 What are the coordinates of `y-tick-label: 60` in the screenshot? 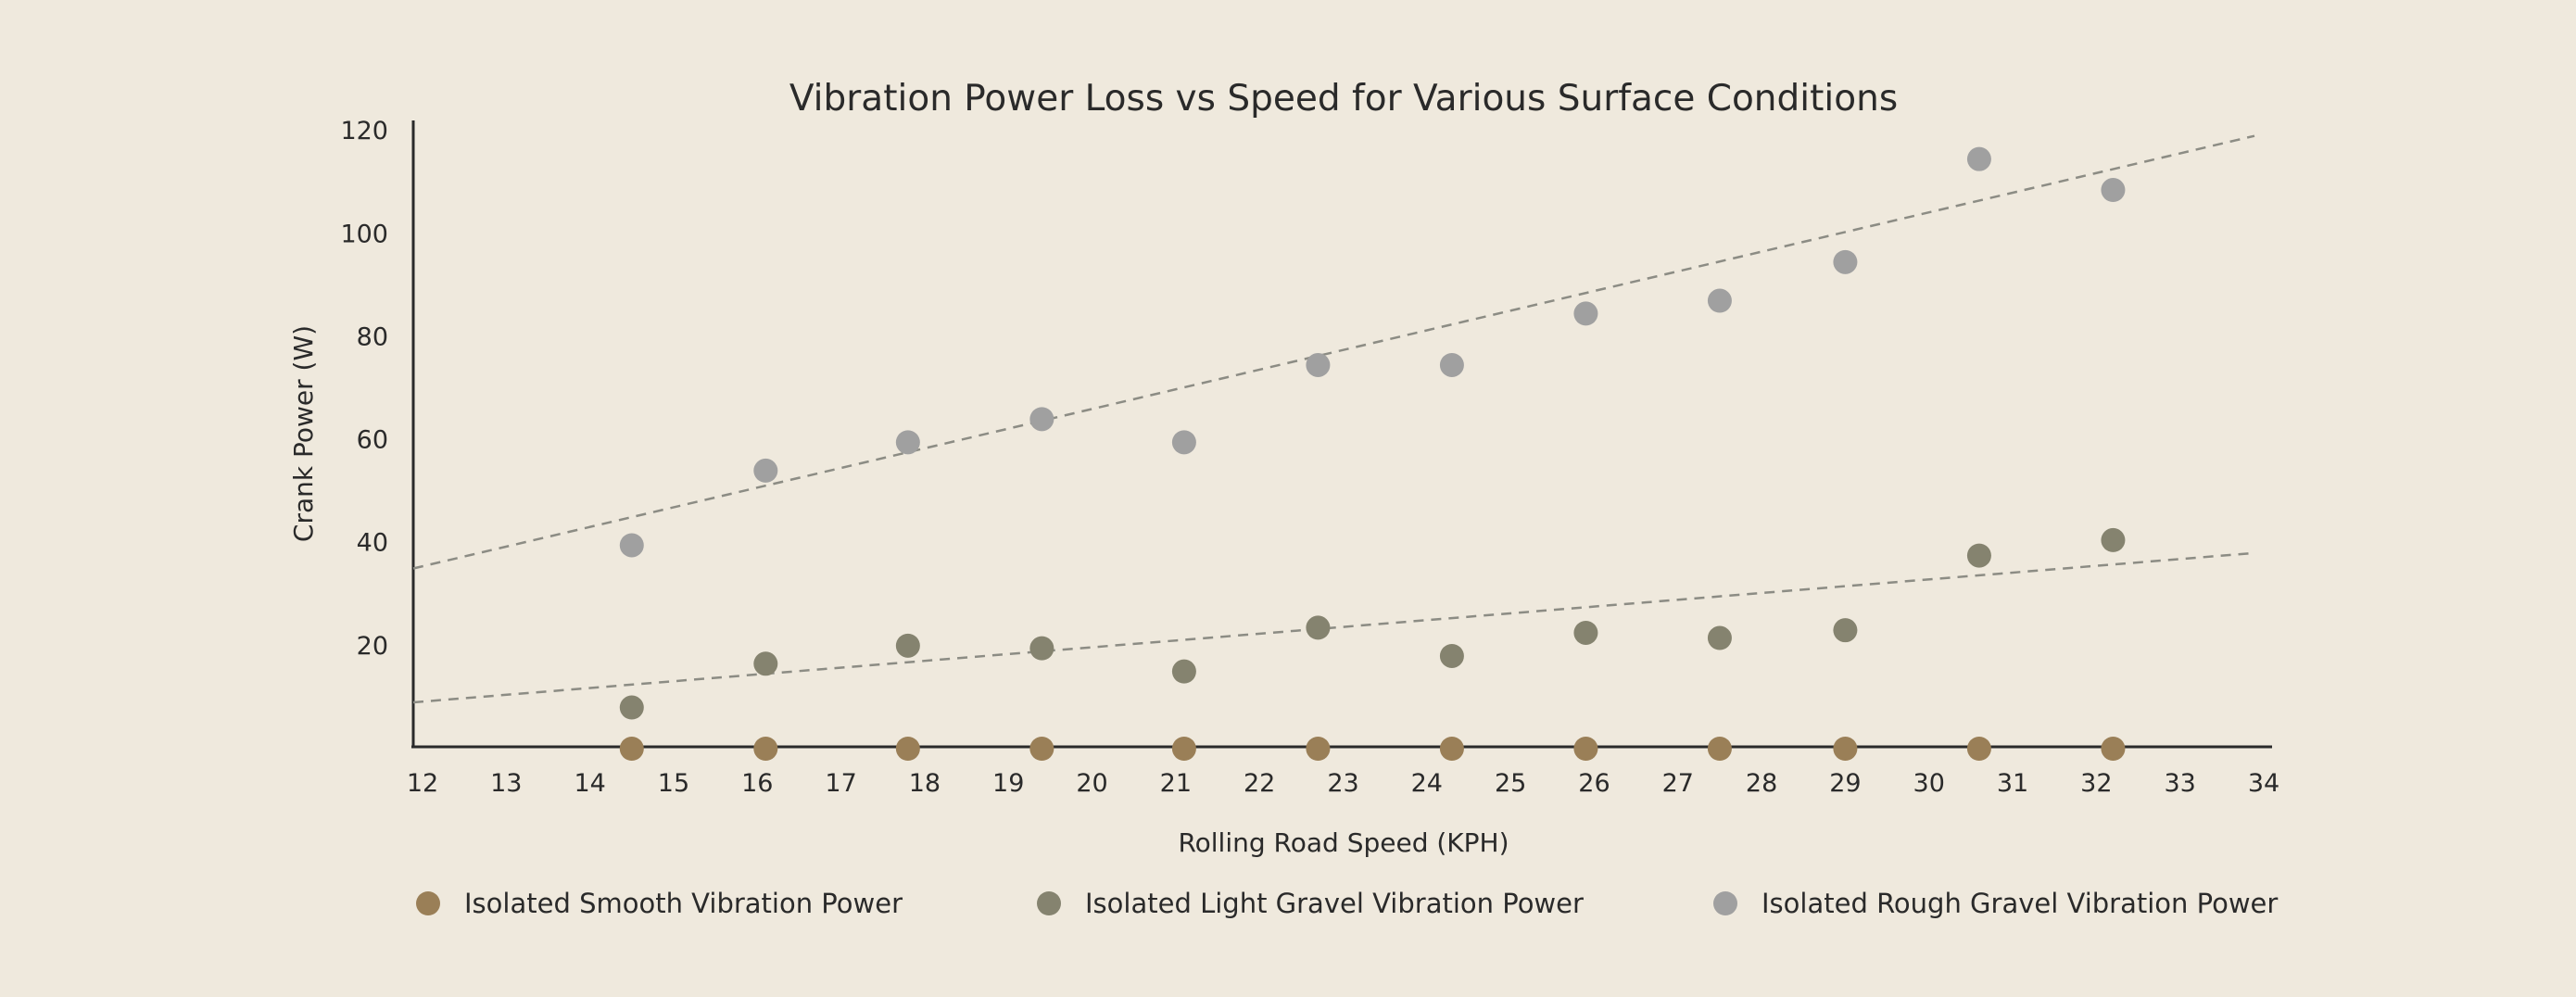 It's located at (372, 440).